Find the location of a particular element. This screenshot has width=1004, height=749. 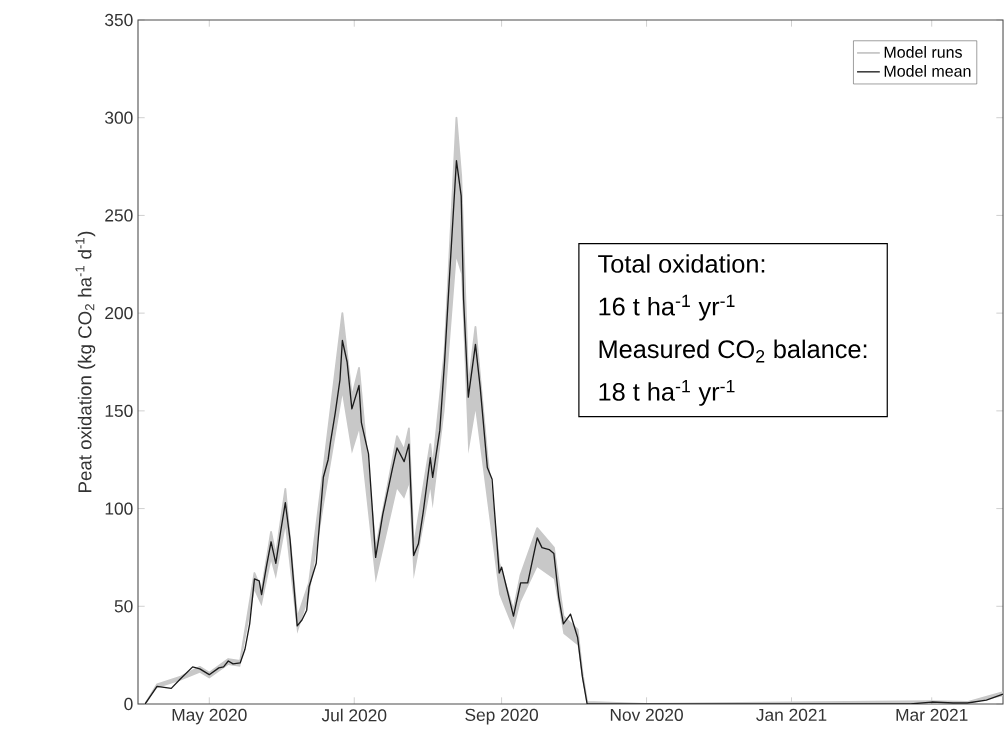

x-tick-label: Jan 2021 is located at coordinates (791, 714).